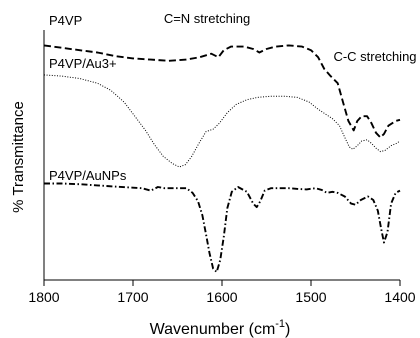 The width and height of the screenshot is (420, 338). Describe the element at coordinates (43, 297) in the screenshot. I see `x-tick-label: 1800` at that location.